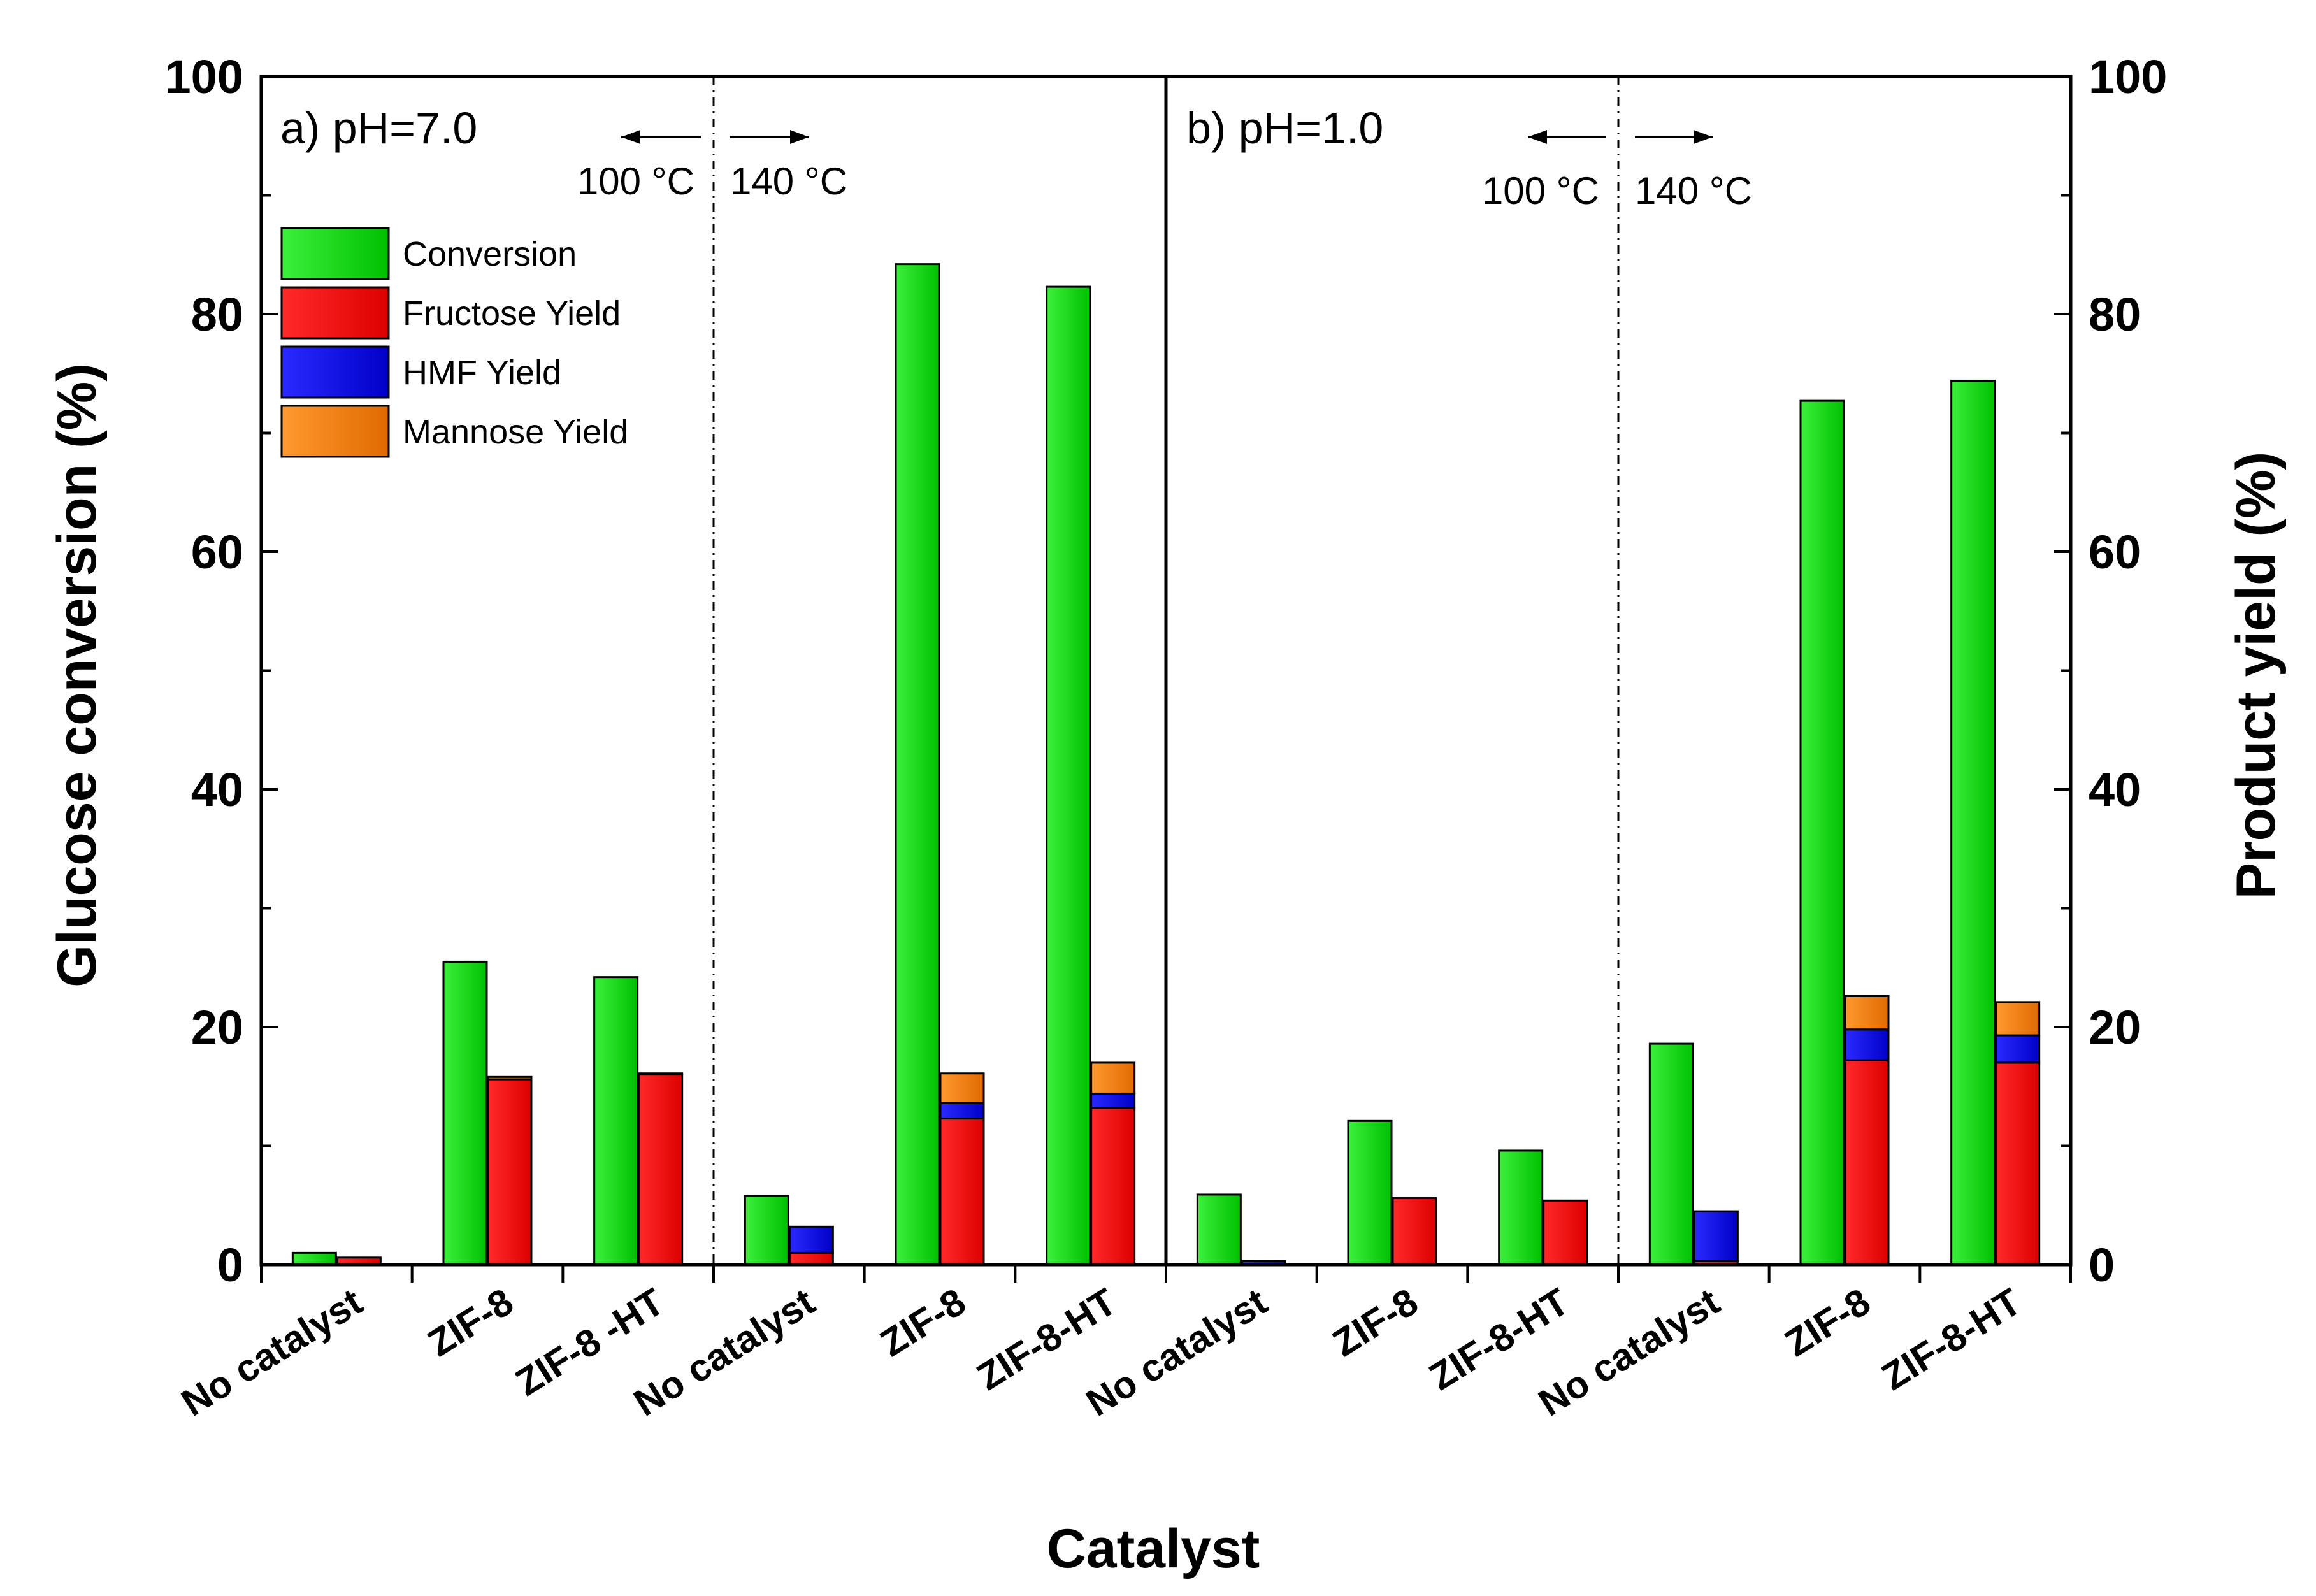 Image resolution: width=2316 pixels, height=1596 pixels. Describe the element at coordinates (204, 76) in the screenshot. I see `y-tick-label-left-100: 100` at that location.